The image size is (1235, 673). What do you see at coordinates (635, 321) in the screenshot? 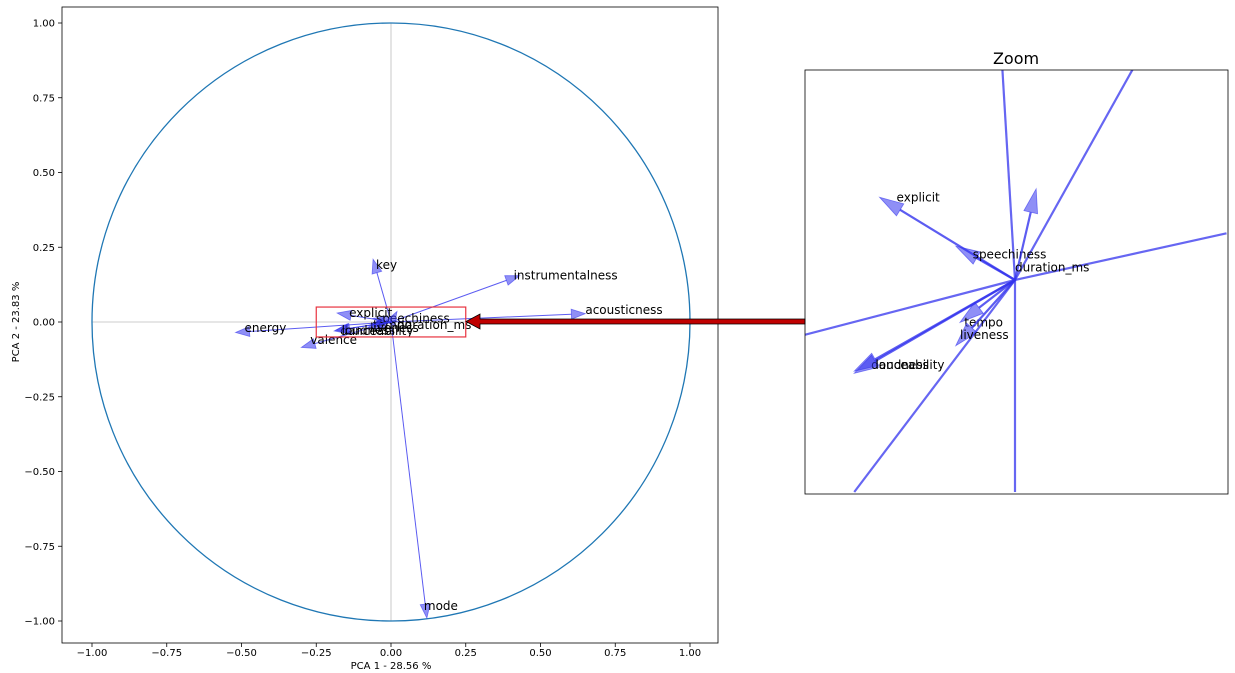
I see `zoom-connector-arrow` at bounding box center [635, 321].